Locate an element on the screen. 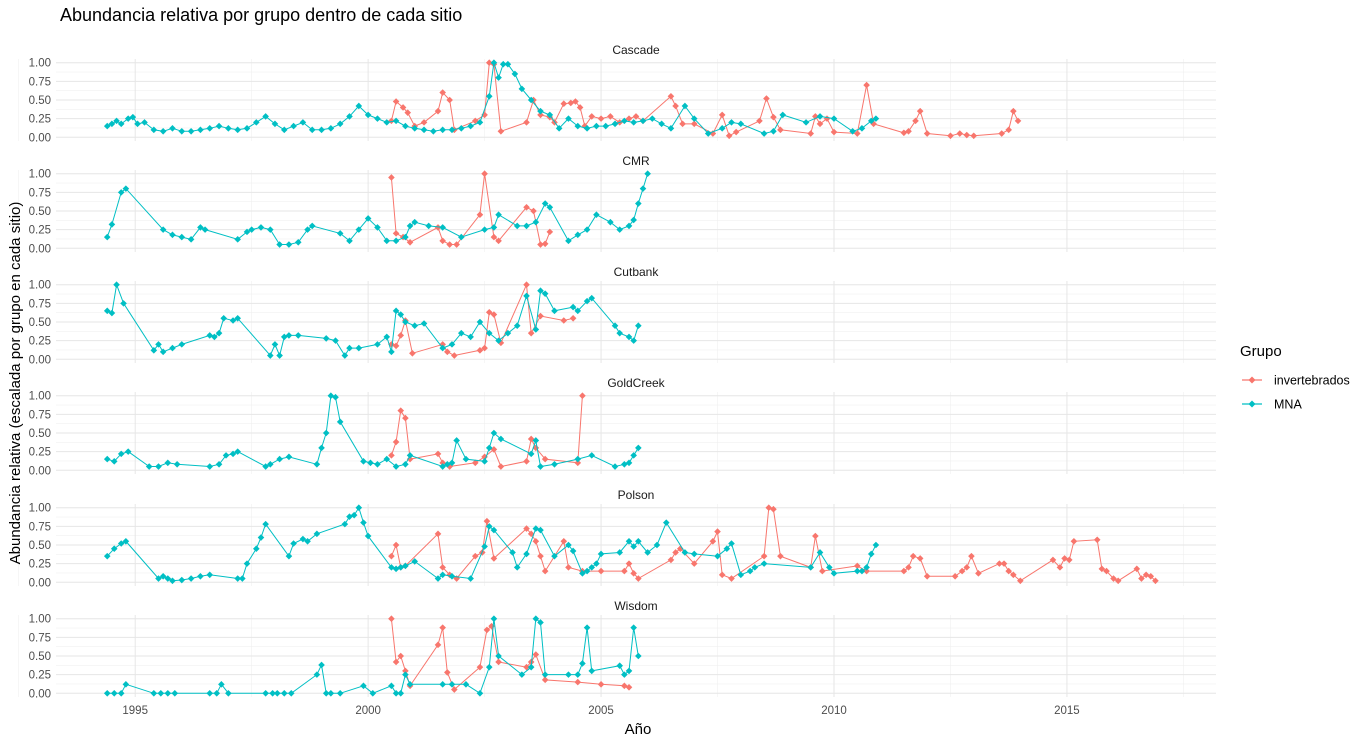  legend-label: MNA is located at coordinates (1288, 405).